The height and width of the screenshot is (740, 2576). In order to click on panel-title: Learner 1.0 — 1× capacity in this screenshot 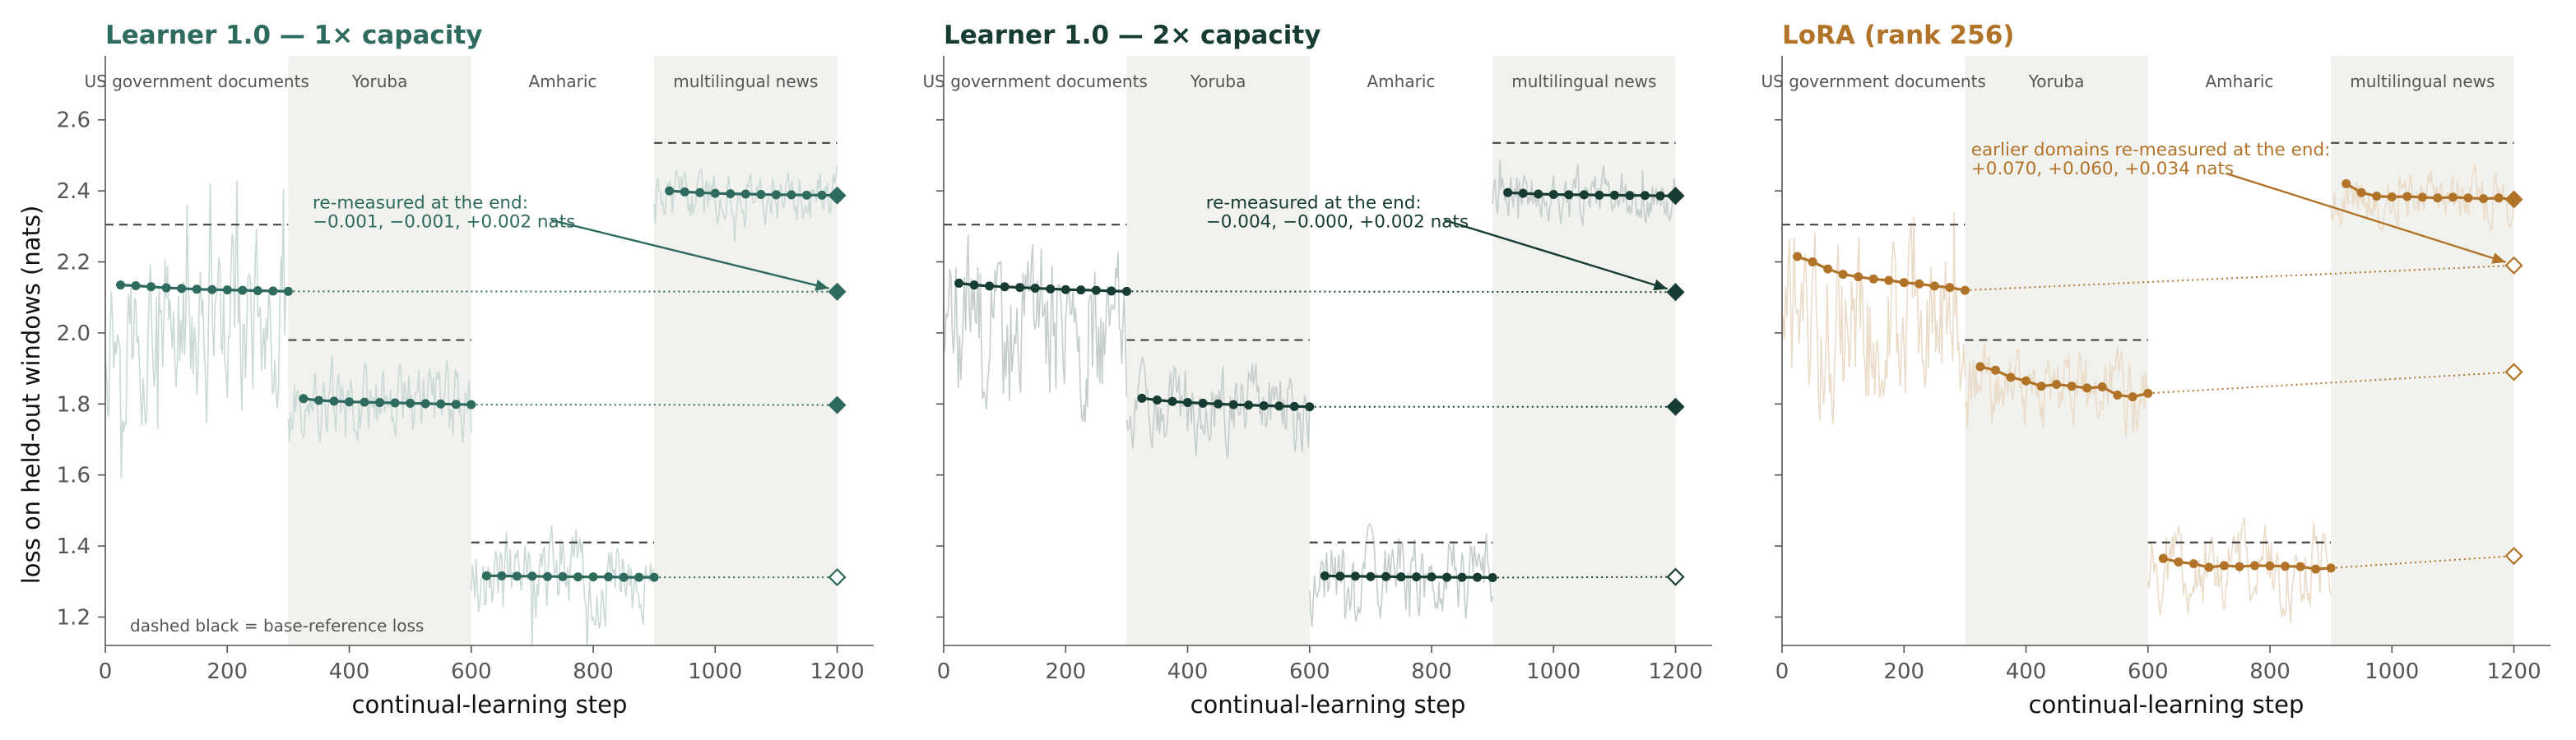, I will do `click(294, 35)`.